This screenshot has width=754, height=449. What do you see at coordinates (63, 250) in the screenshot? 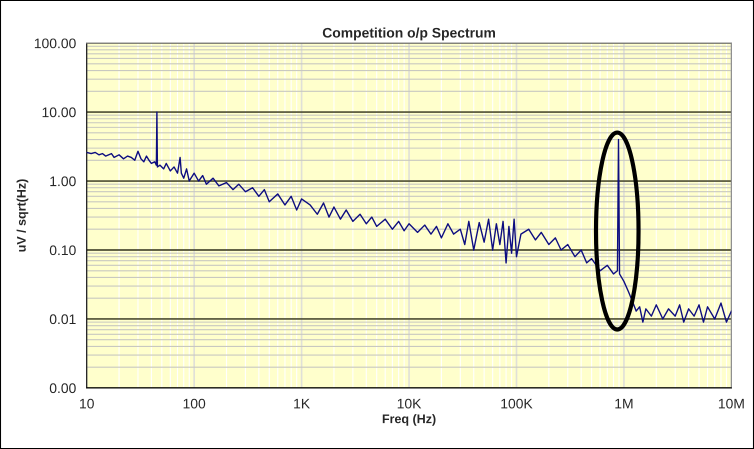
I see `y-tick-label: 0.10` at bounding box center [63, 250].